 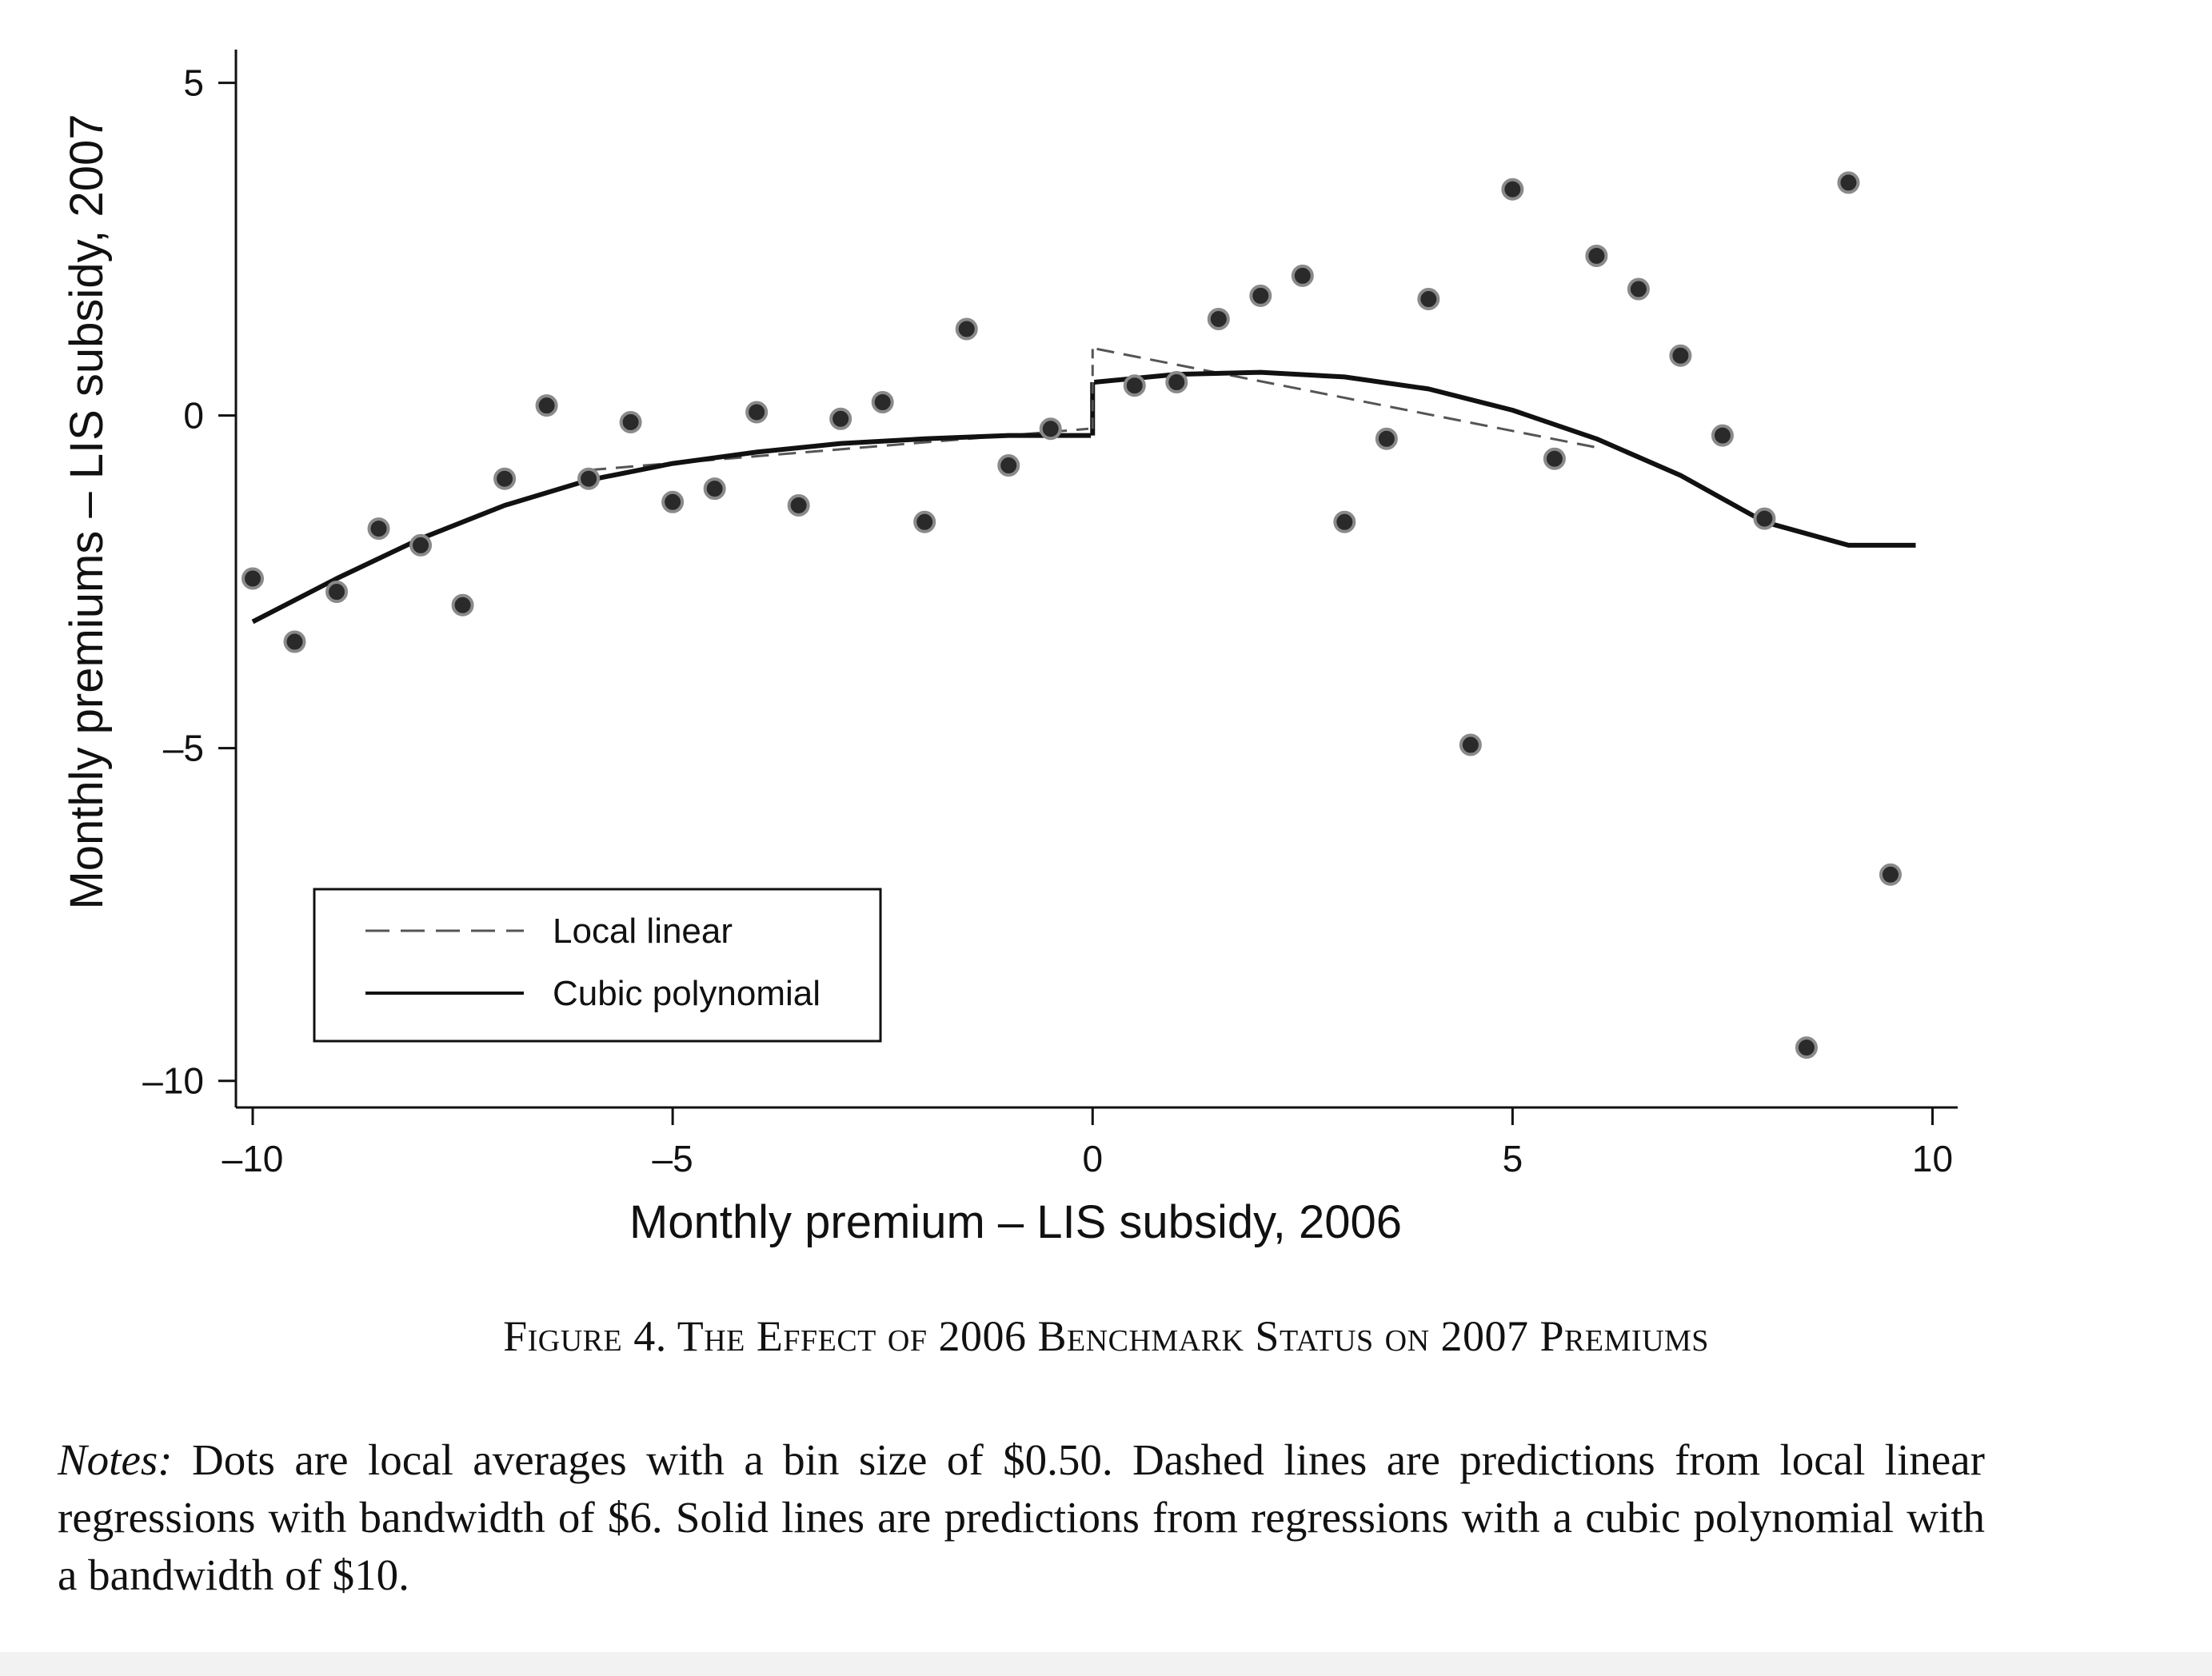 What do you see at coordinates (1513, 1158) in the screenshot?
I see `x-tick-label: 5` at bounding box center [1513, 1158].